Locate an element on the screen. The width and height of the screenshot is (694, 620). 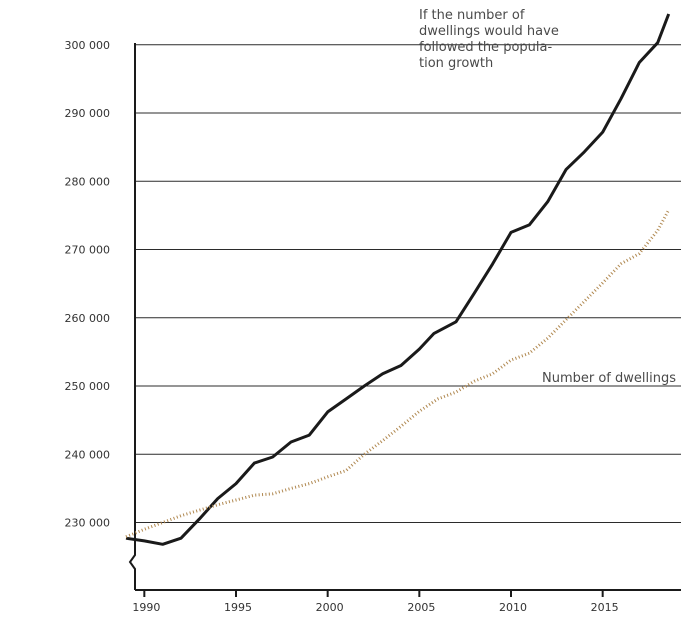
x-tick-label: 1990 is located at coordinates (146, 607).